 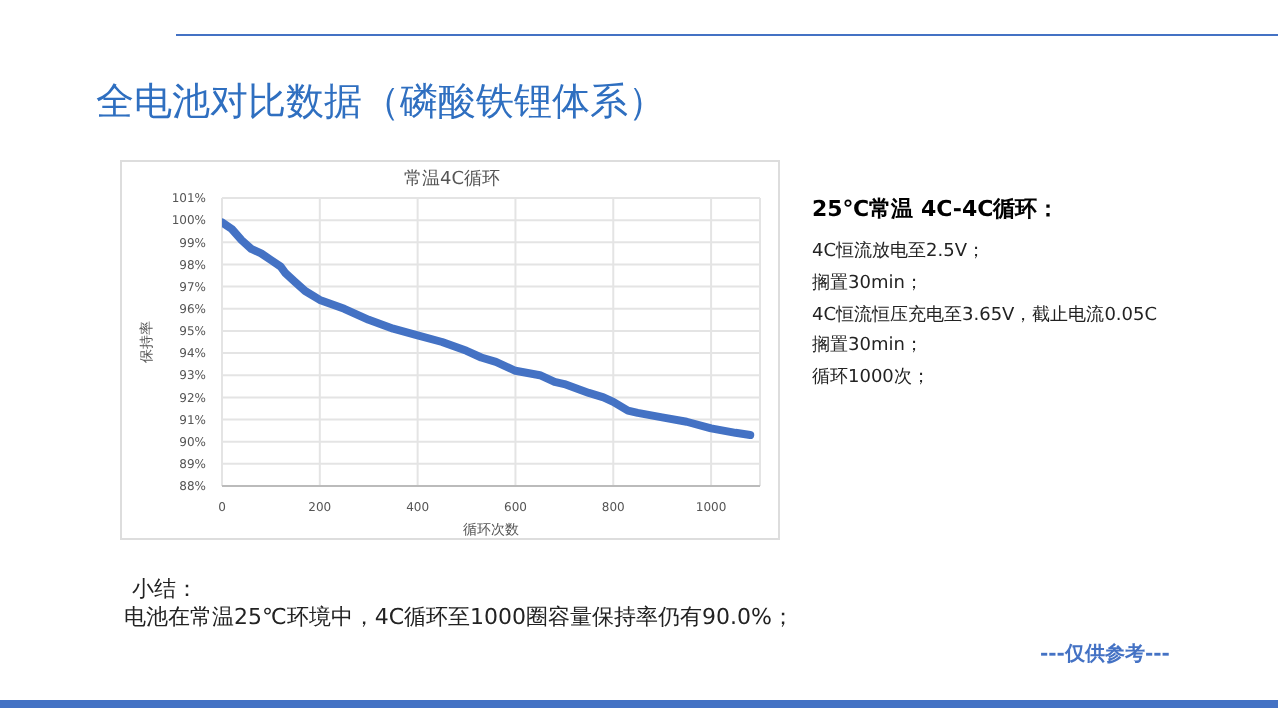 What do you see at coordinates (165, 589) in the screenshot?
I see `text: 小结：` at bounding box center [165, 589].